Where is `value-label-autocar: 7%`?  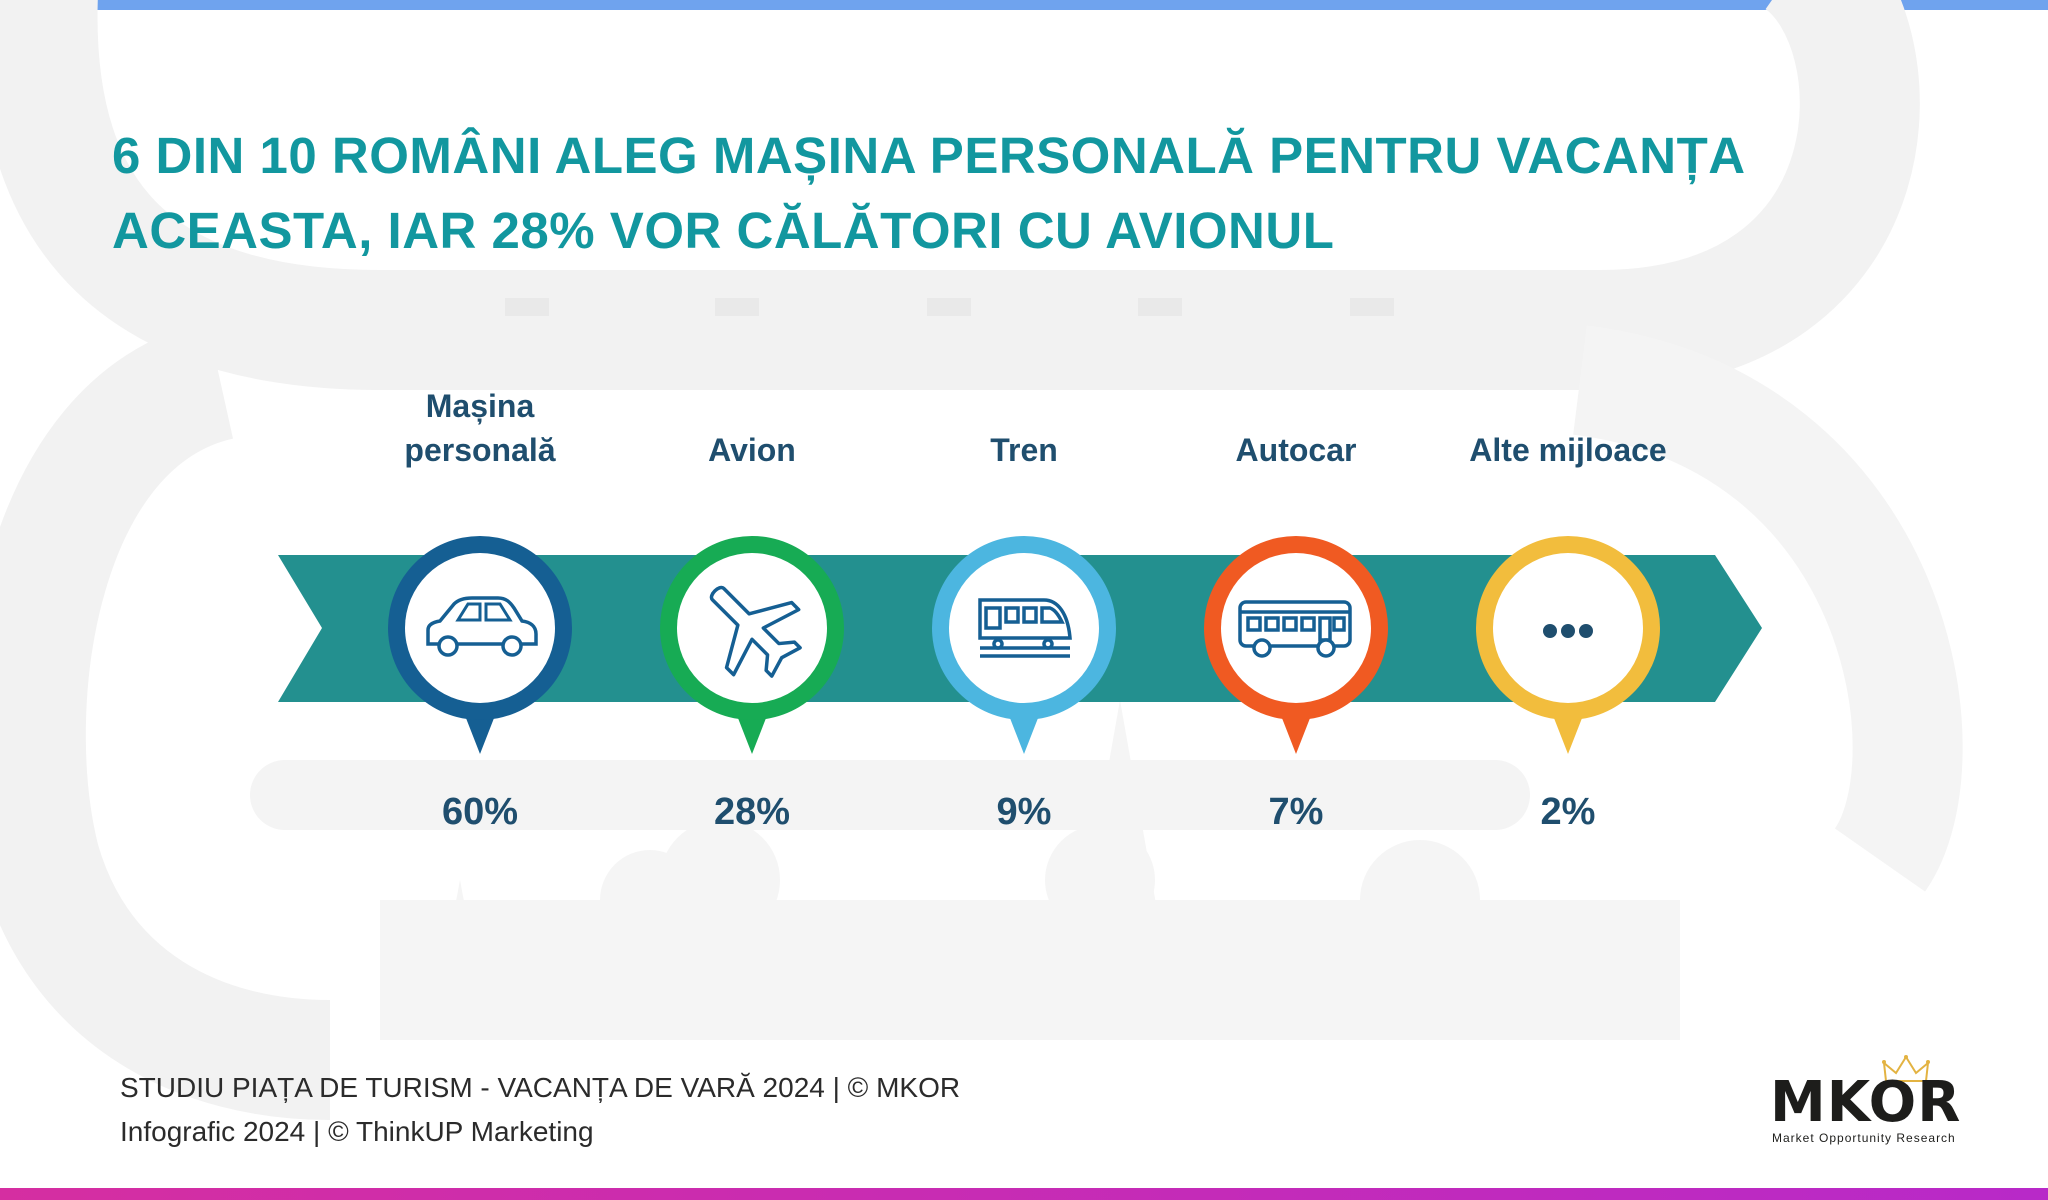 value-label-autocar: 7% is located at coordinates (1296, 812).